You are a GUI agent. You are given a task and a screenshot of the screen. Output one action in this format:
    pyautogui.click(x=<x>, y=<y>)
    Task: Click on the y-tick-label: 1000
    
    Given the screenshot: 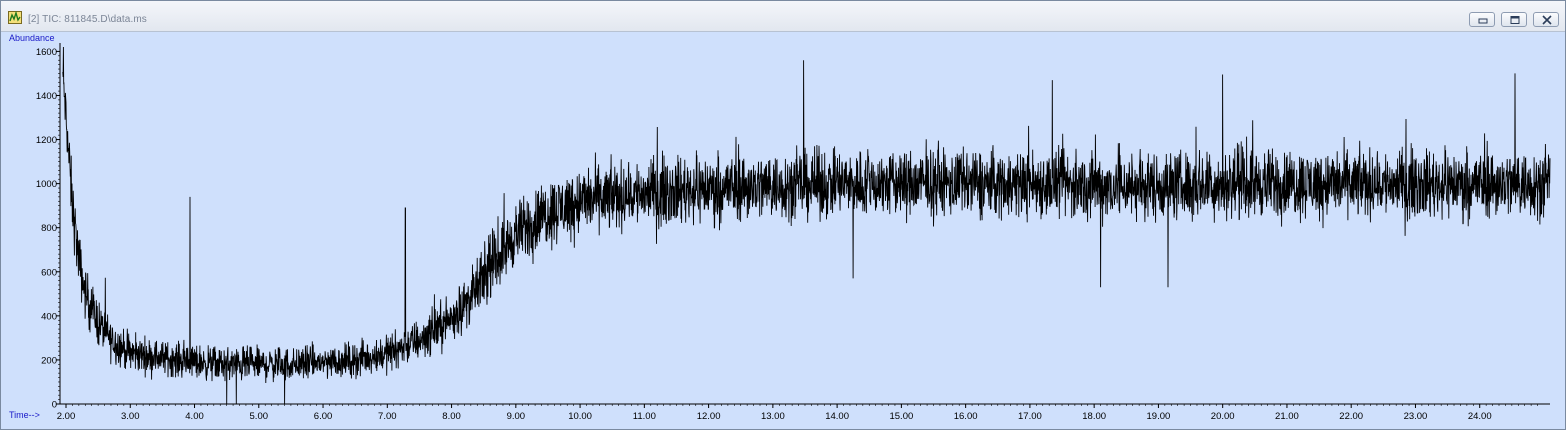 What is the action you would take?
    pyautogui.click(x=46, y=184)
    